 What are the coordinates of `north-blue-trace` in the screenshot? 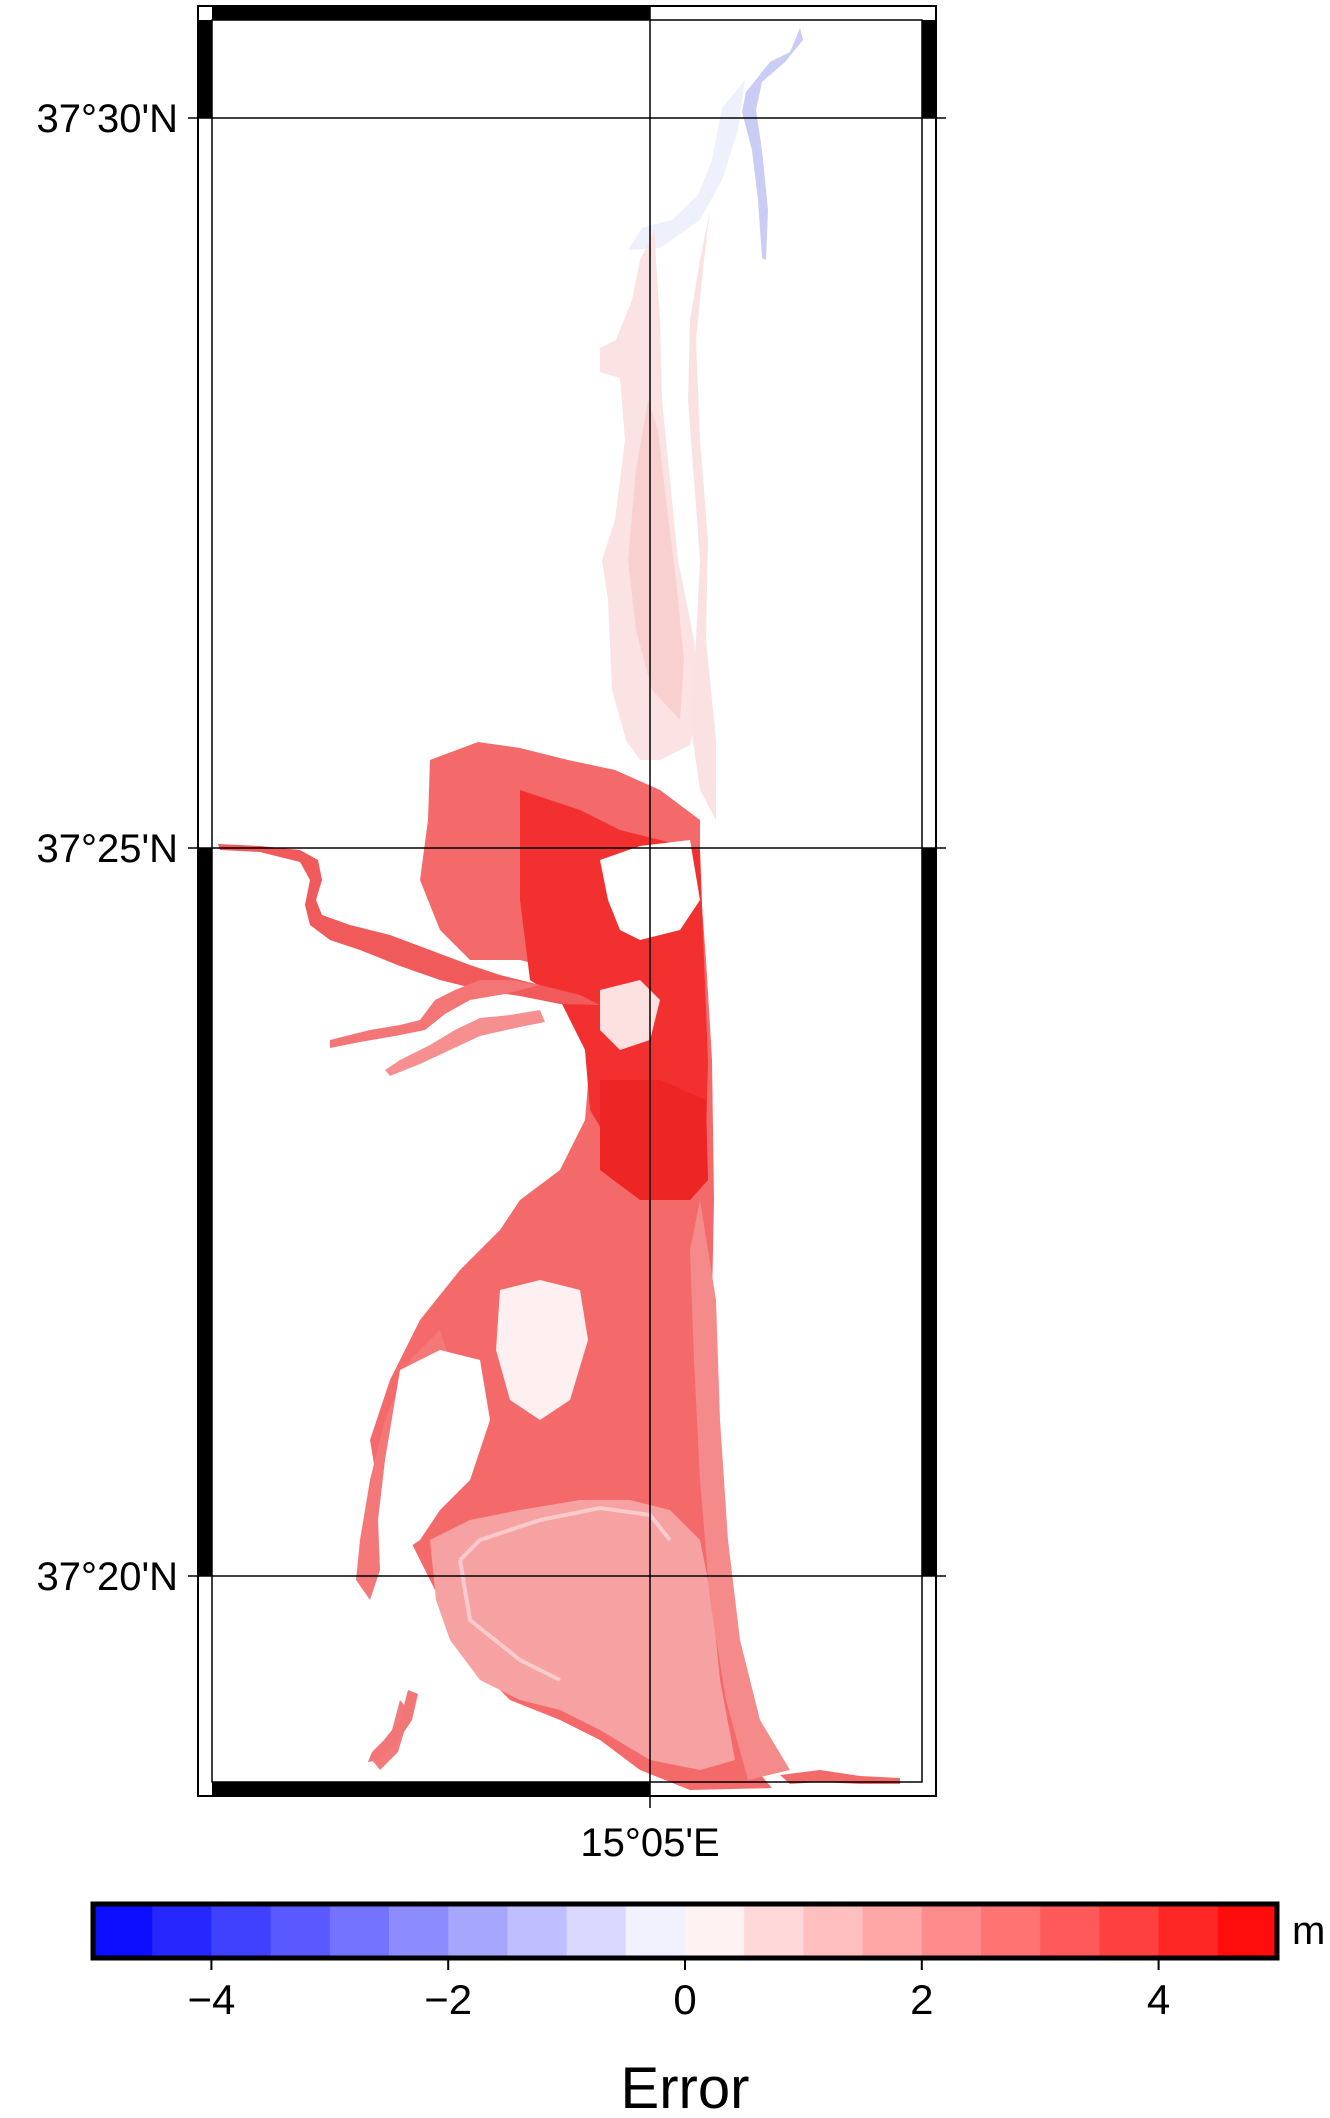 It's located at (772, 144).